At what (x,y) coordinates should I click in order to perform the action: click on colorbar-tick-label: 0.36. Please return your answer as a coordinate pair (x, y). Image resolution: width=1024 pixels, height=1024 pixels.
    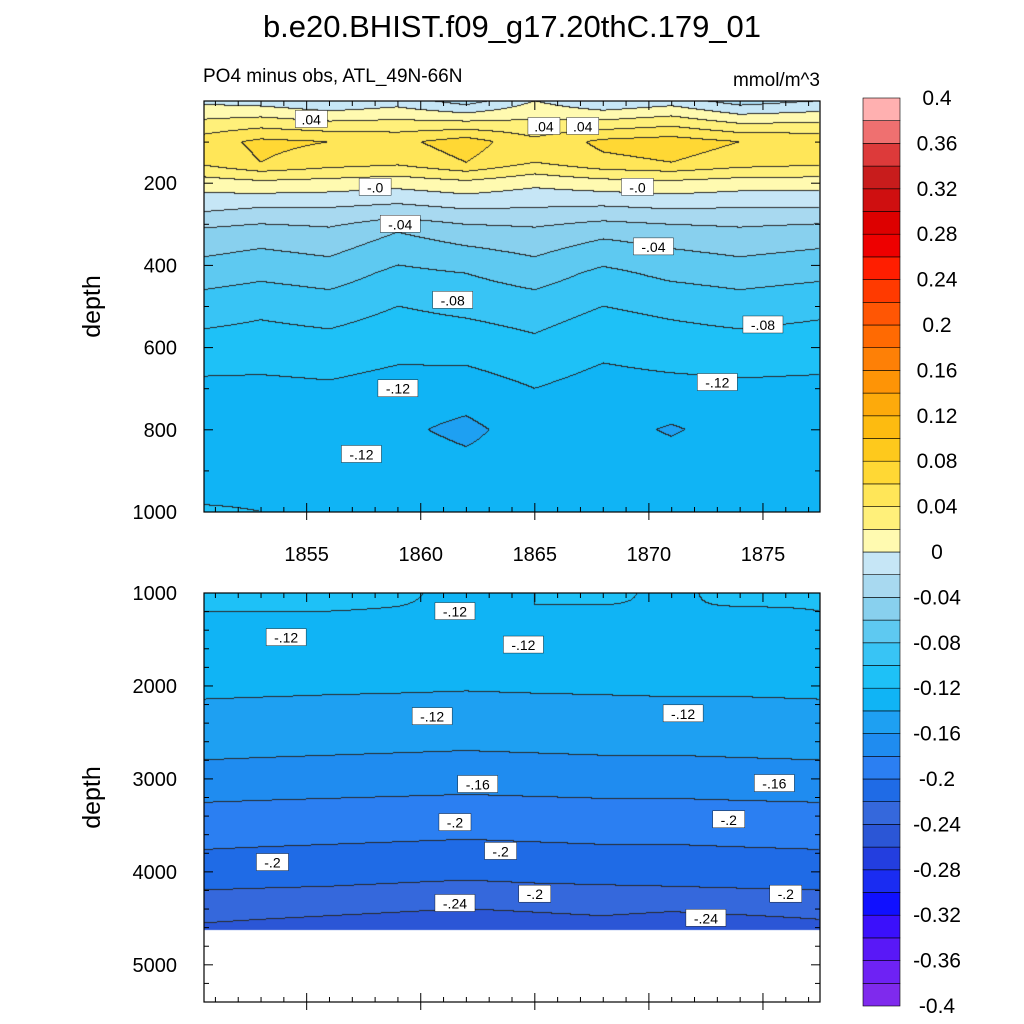
    Looking at the image, I should click on (937, 143).